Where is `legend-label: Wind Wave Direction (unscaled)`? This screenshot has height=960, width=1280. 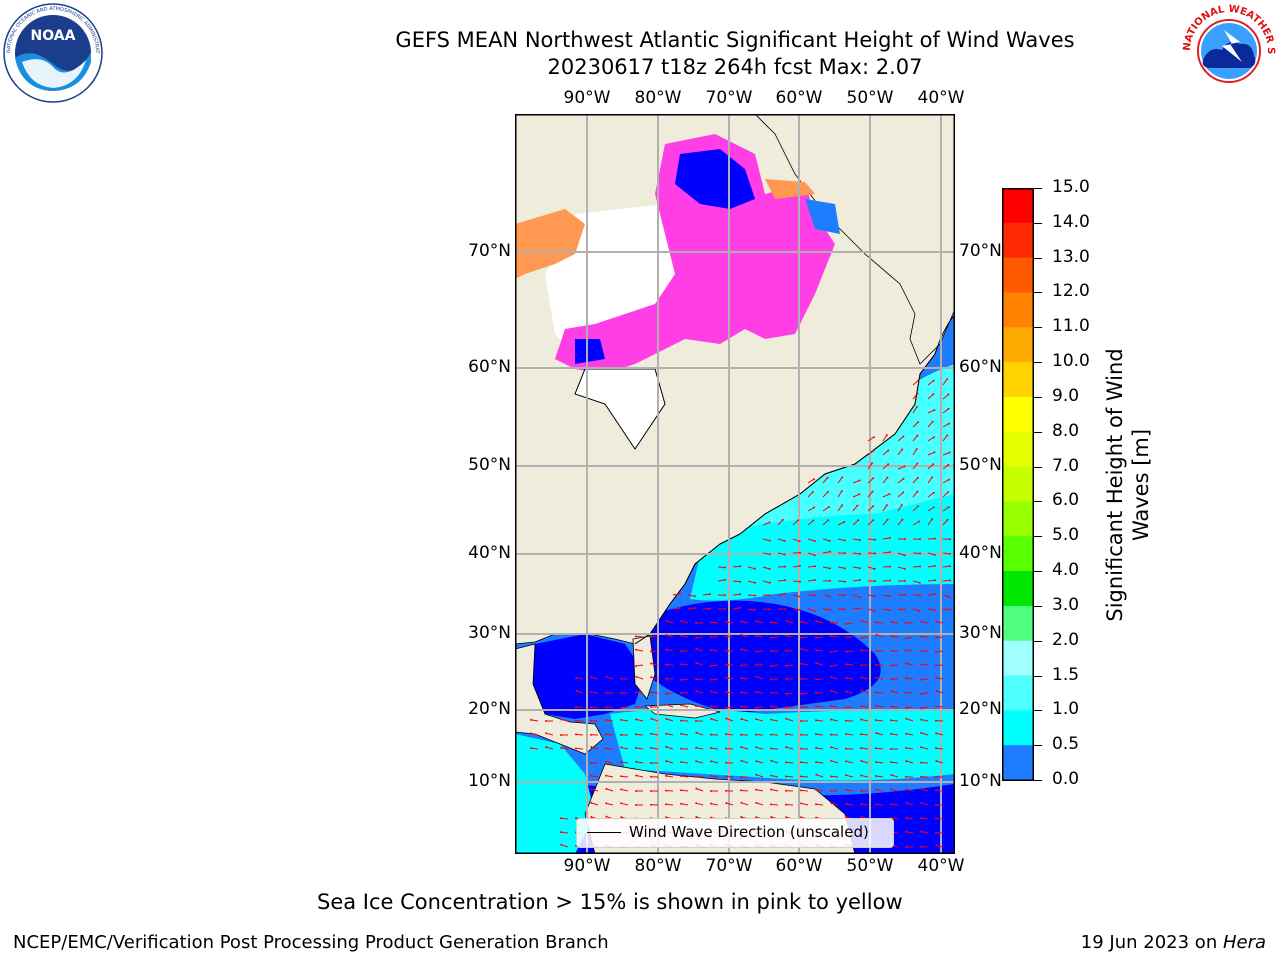
legend-label: Wind Wave Direction (unscaled) is located at coordinates (749, 832).